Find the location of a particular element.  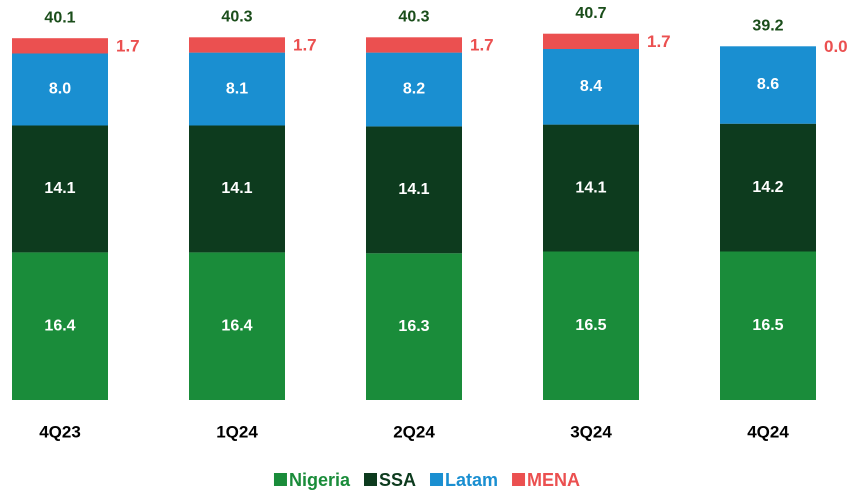

data-label: 14.2 is located at coordinates (767, 187).